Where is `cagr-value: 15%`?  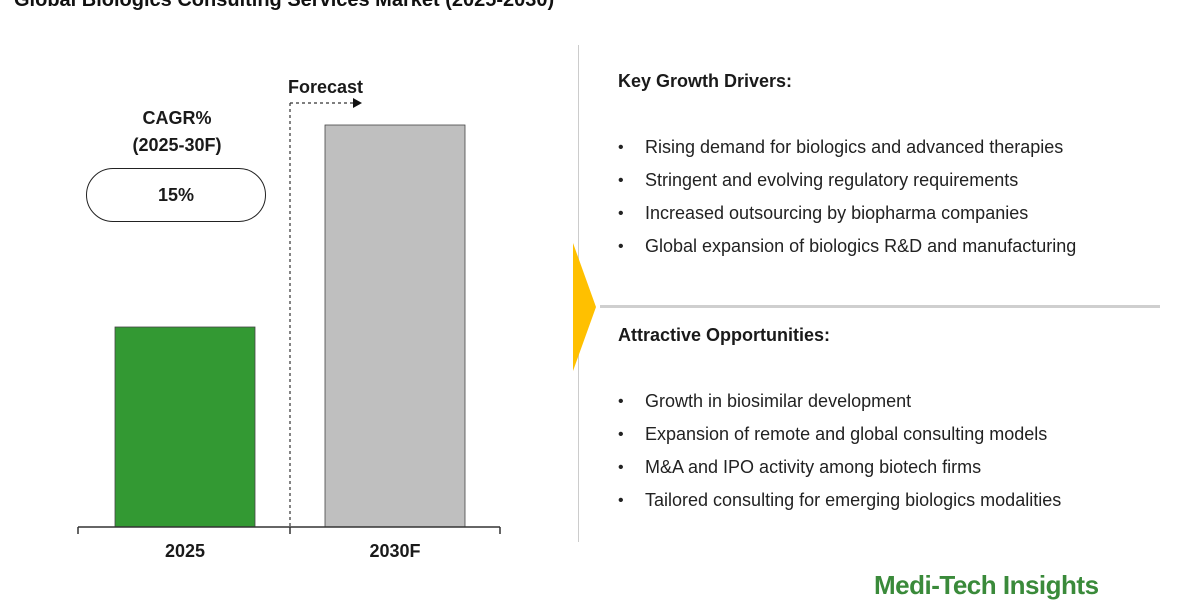 cagr-value: 15% is located at coordinates (176, 194).